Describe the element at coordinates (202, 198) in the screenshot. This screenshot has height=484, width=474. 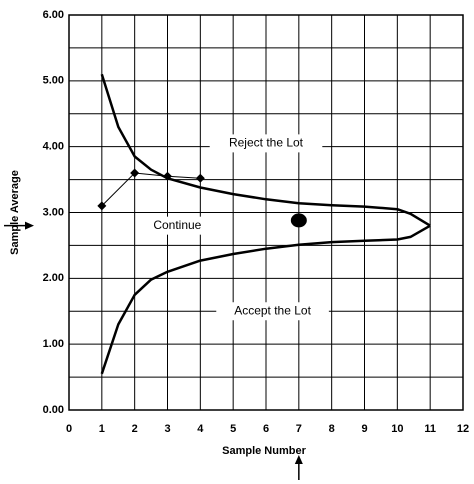
I see `sample-points` at that location.